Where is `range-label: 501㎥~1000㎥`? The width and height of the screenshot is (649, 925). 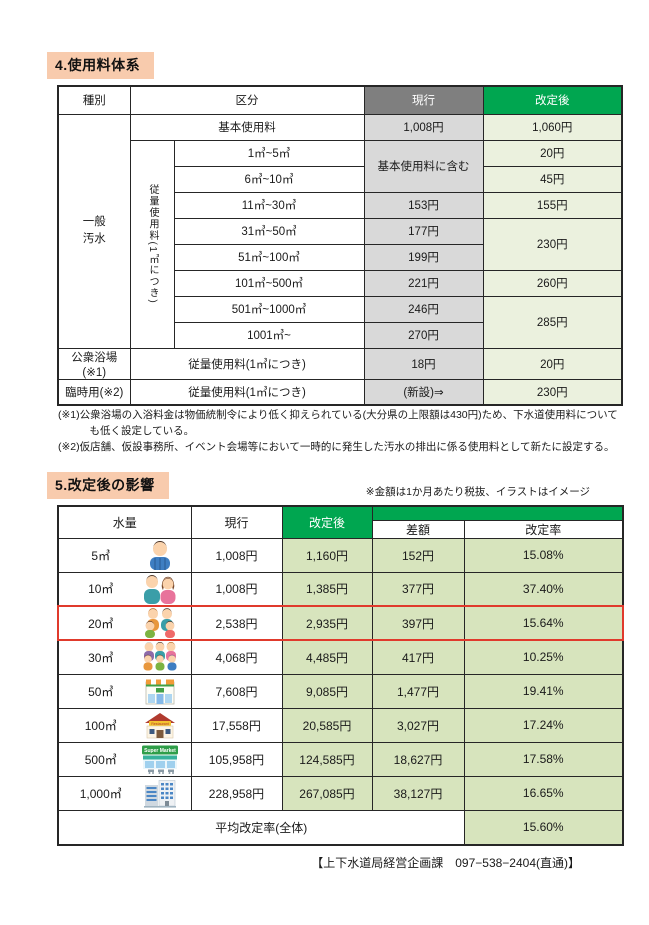
range-label: 501㎥~1000㎥ is located at coordinates (269, 309).